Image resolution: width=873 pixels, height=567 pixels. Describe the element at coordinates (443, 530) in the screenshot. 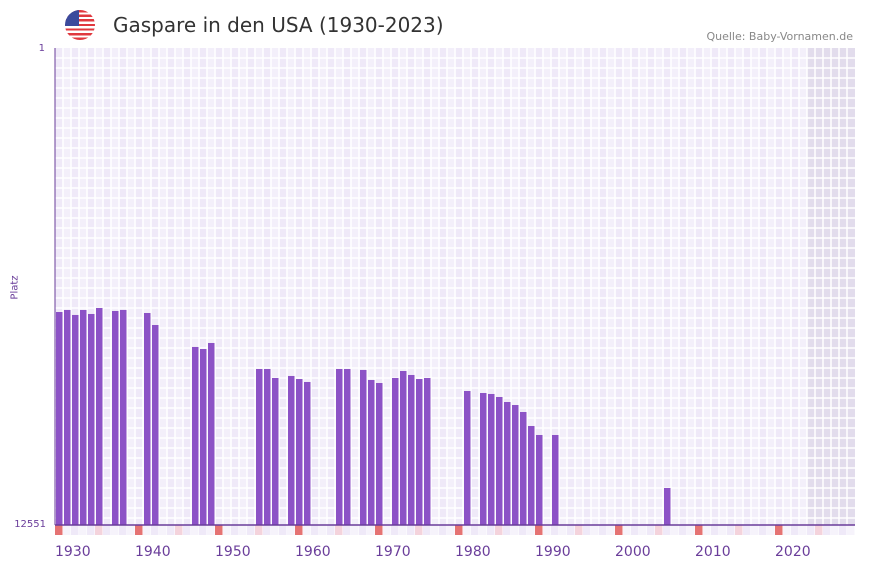

I see `year-marker-1978` at that location.